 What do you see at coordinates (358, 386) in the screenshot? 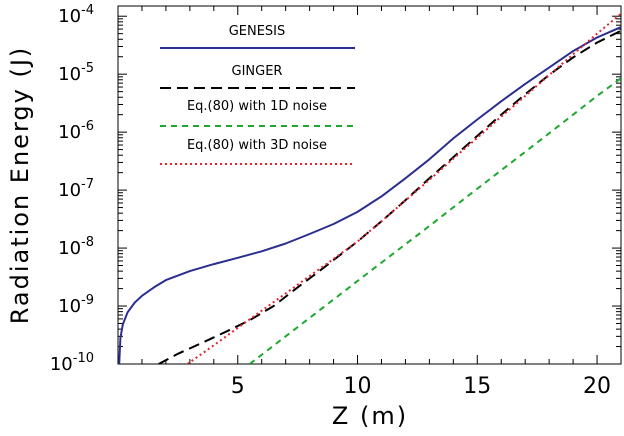
I see `x-tick-label: 10` at bounding box center [358, 386].